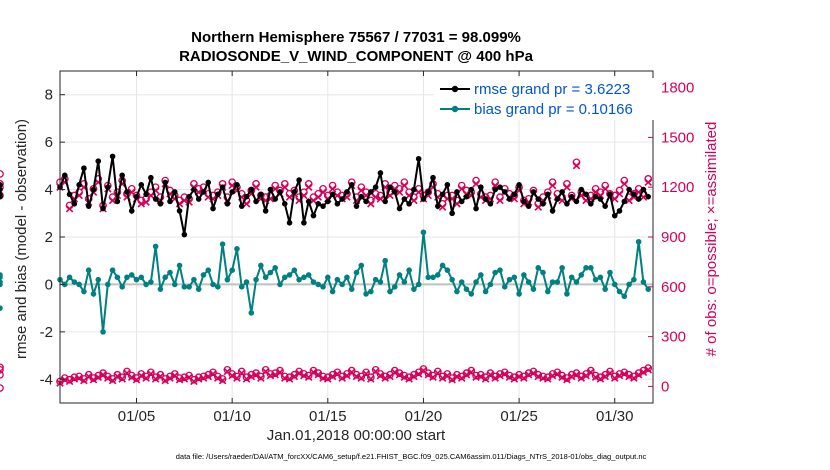  I want to click on legend-box, so click(544, 99).